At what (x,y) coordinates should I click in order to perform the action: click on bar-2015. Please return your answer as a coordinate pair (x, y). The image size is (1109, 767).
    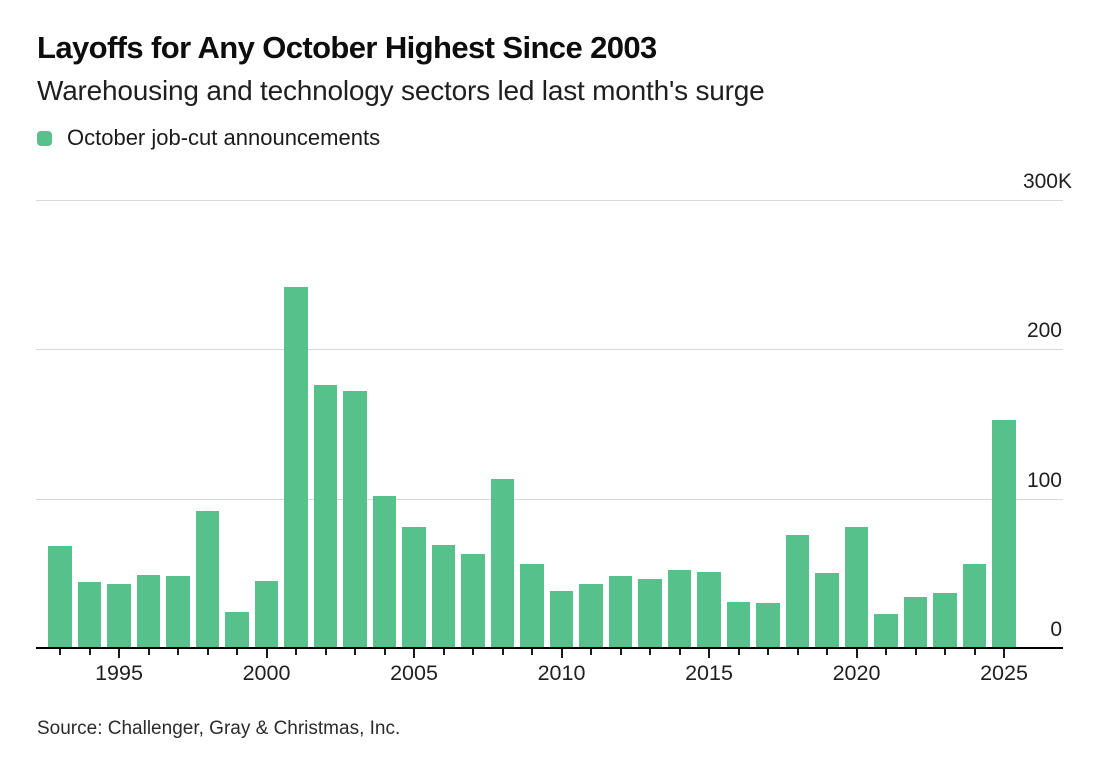
    Looking at the image, I should click on (709, 609).